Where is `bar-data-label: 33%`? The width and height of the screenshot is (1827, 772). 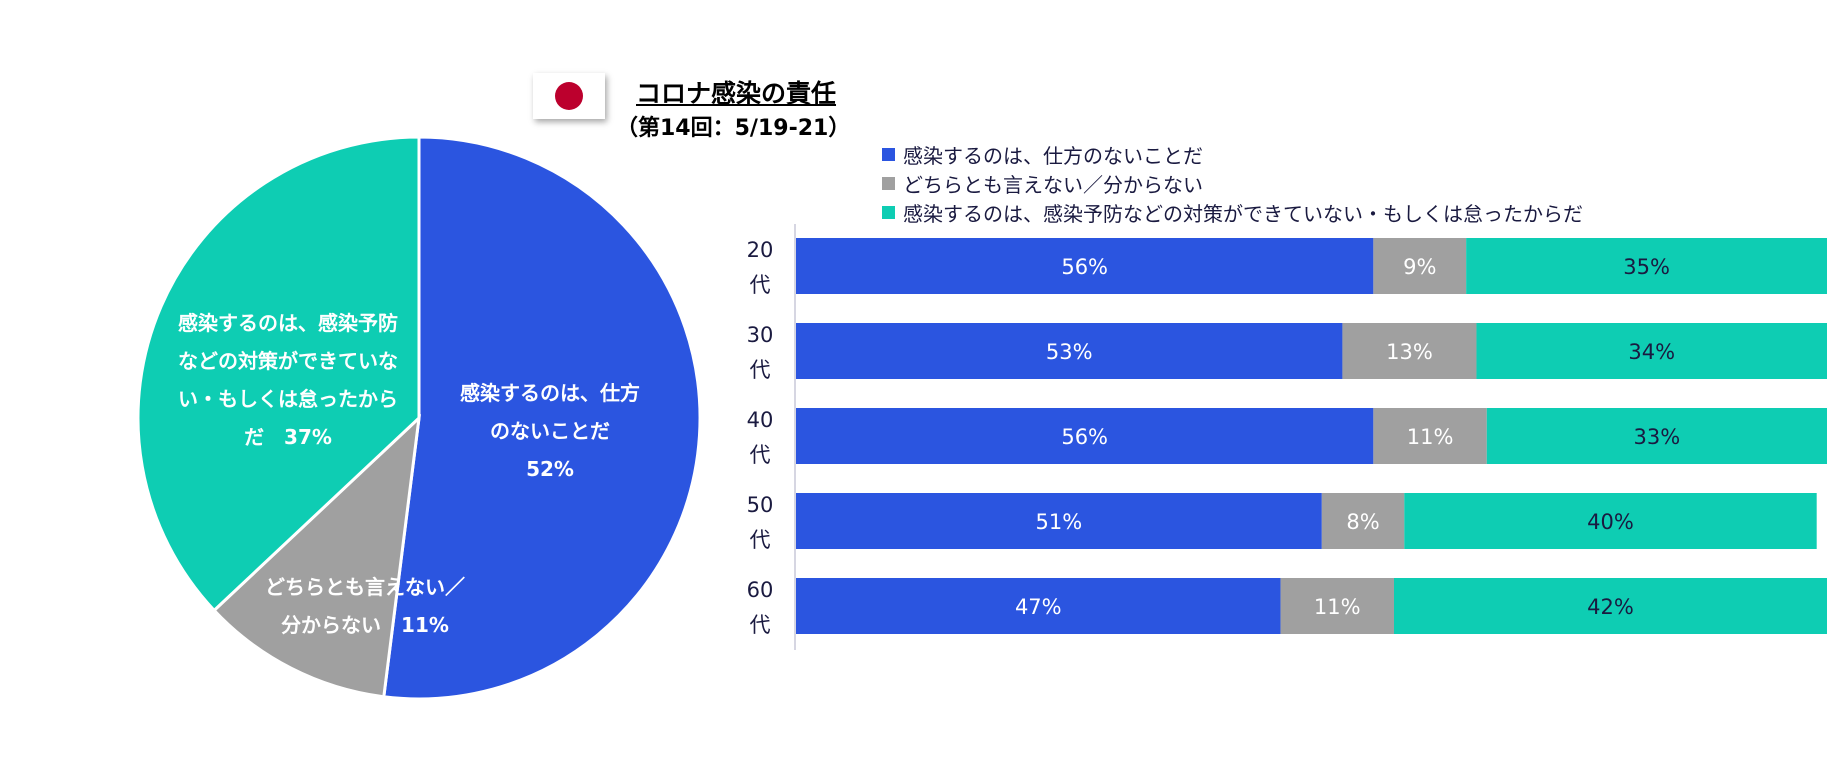 bar-data-label: 33% is located at coordinates (1657, 437).